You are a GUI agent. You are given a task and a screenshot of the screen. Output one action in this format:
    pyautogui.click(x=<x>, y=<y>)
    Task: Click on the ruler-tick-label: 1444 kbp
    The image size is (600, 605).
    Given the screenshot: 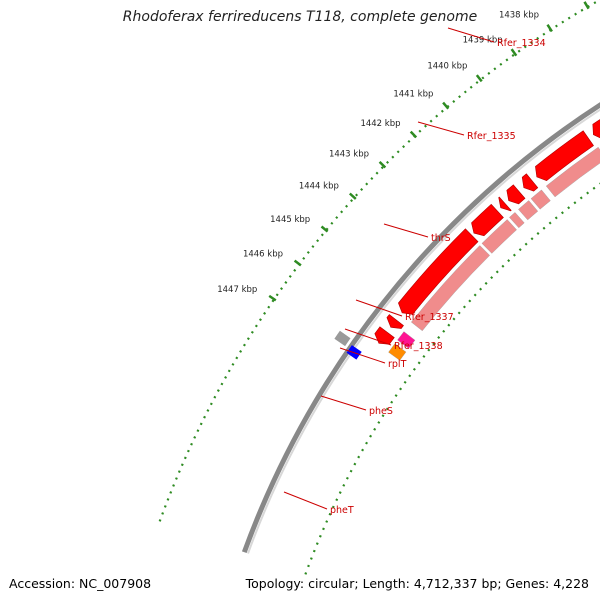 What is the action you would take?
    pyautogui.click(x=319, y=187)
    